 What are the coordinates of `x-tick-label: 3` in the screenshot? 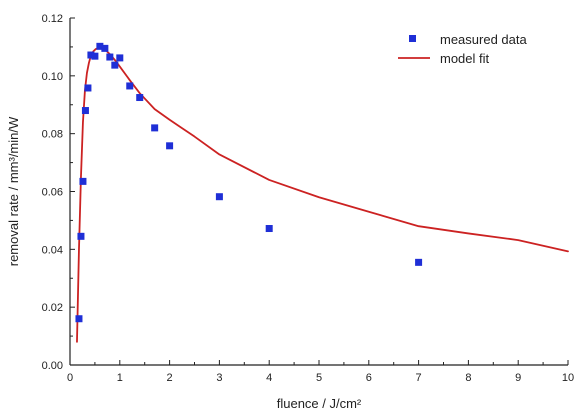 It's located at (219, 378).